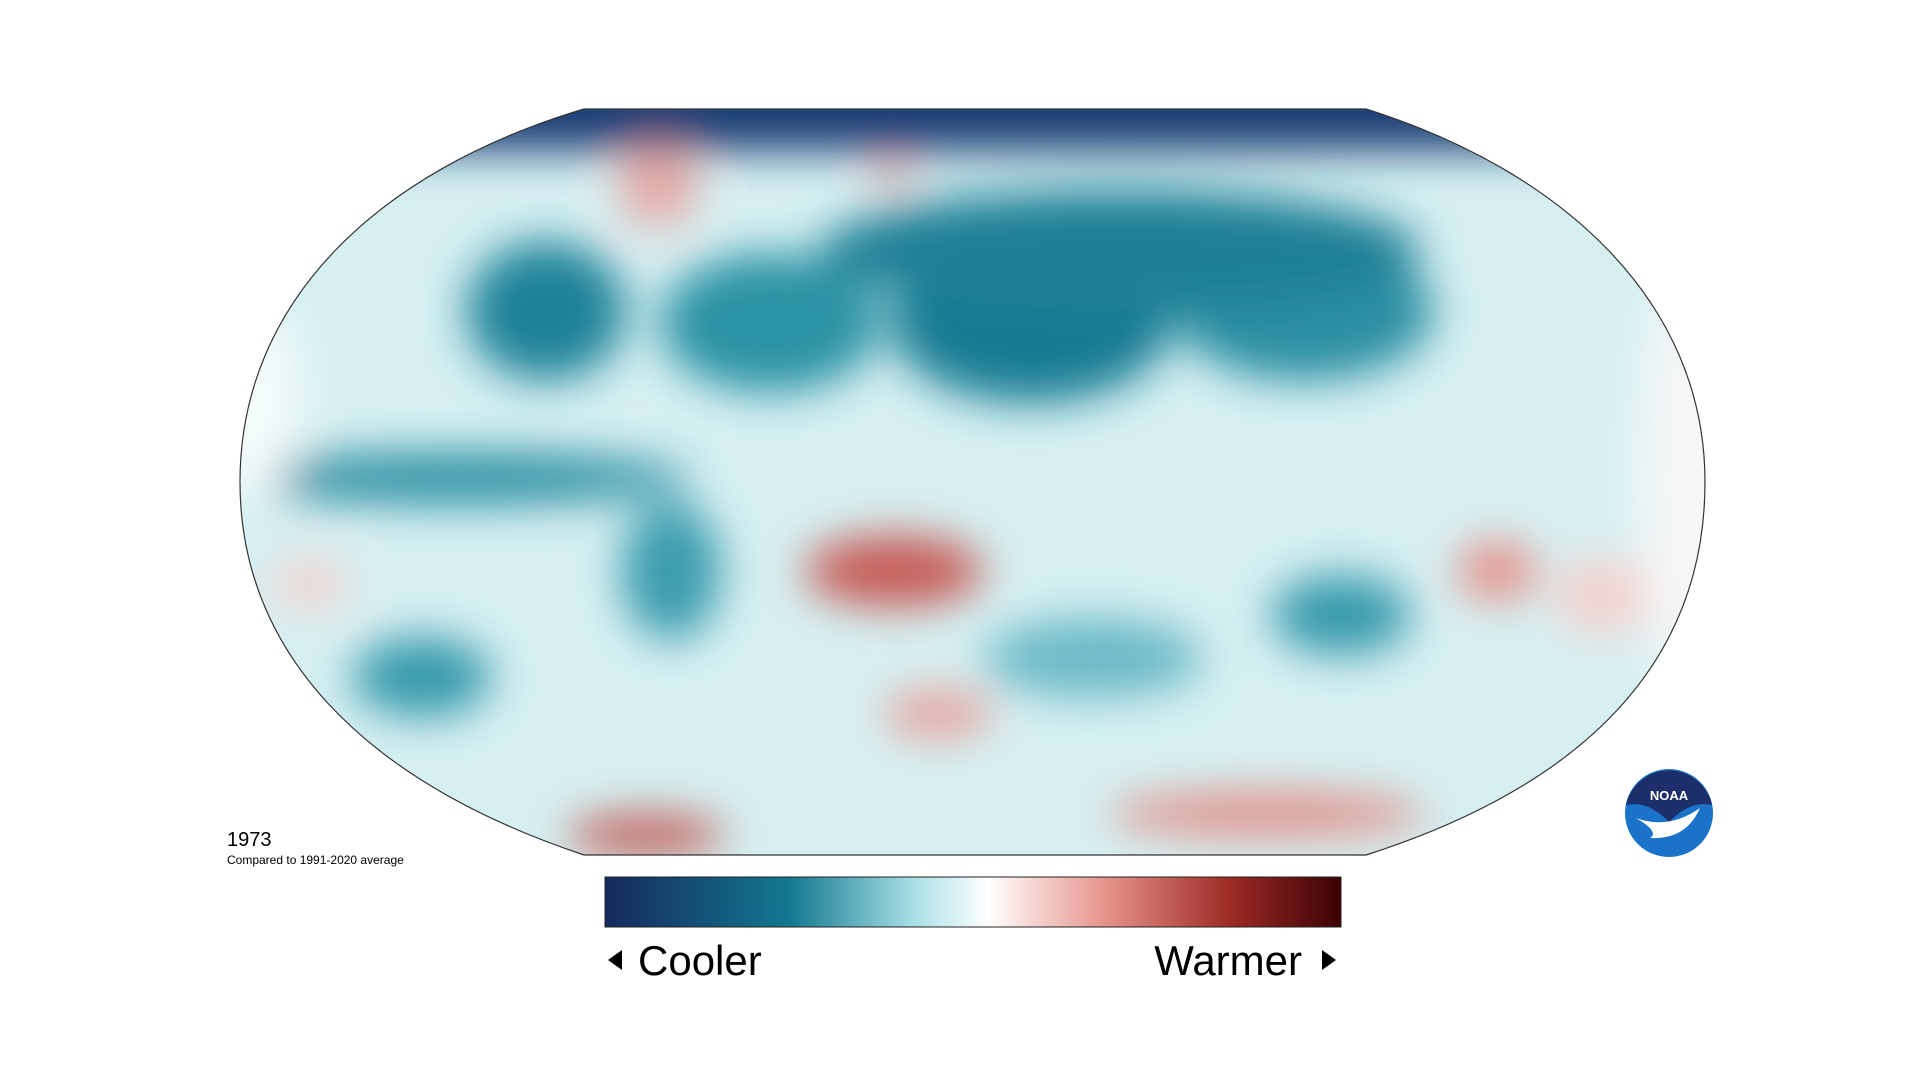 The width and height of the screenshot is (1920, 1080). I want to click on logo-bird, so click(1668, 823).